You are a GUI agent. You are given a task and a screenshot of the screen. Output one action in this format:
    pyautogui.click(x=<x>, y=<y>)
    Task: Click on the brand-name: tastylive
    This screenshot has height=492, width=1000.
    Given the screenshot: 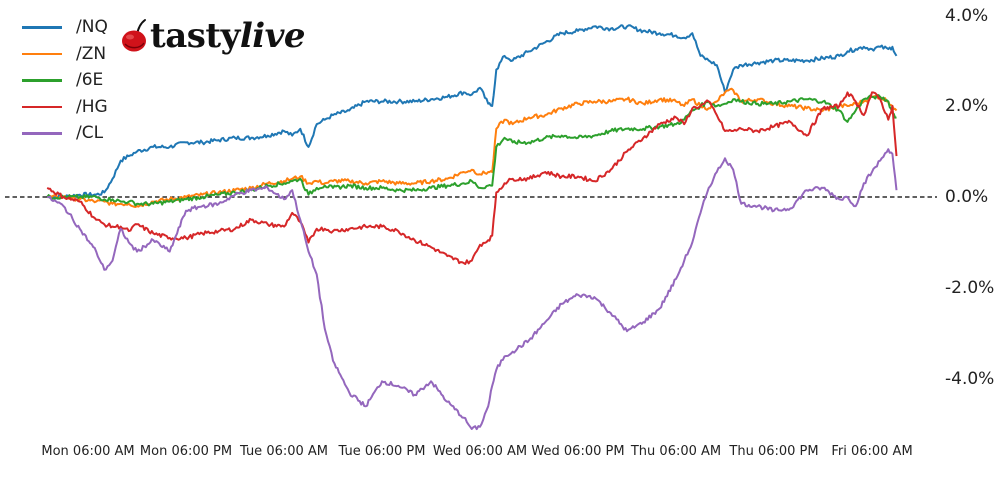 What is the action you would take?
    pyautogui.click(x=228, y=36)
    